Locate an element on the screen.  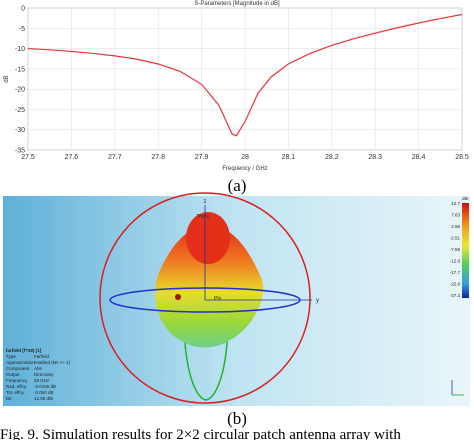
x-tick-label: 27.5 is located at coordinates (28, 157).